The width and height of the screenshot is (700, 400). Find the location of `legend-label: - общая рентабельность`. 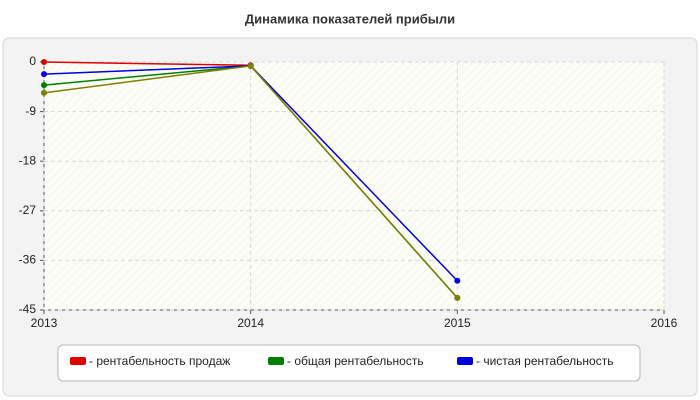

legend-label: - общая рентабельность is located at coordinates (355, 361).